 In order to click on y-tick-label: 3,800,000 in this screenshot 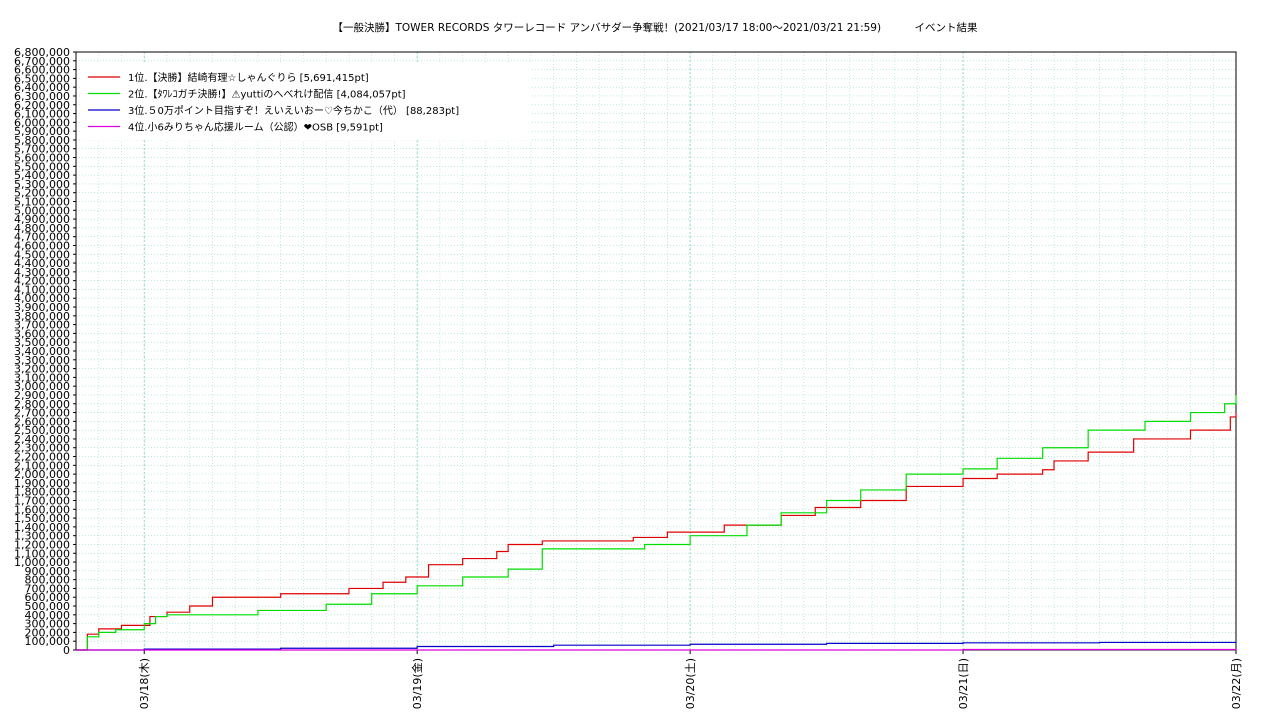, I will do `click(42, 316)`.